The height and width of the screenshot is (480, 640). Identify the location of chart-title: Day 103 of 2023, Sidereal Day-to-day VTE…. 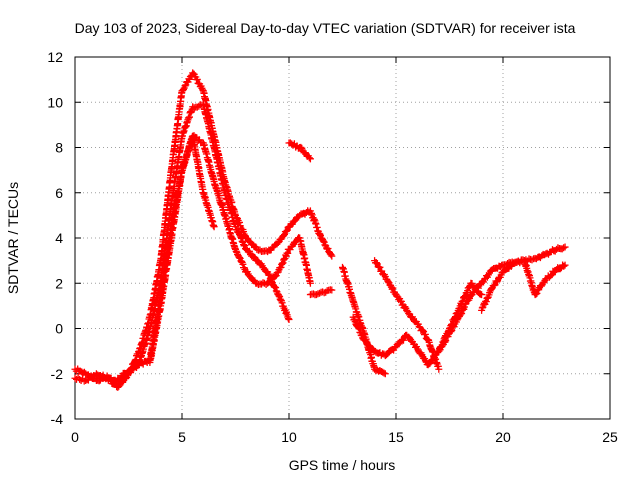
(325, 28).